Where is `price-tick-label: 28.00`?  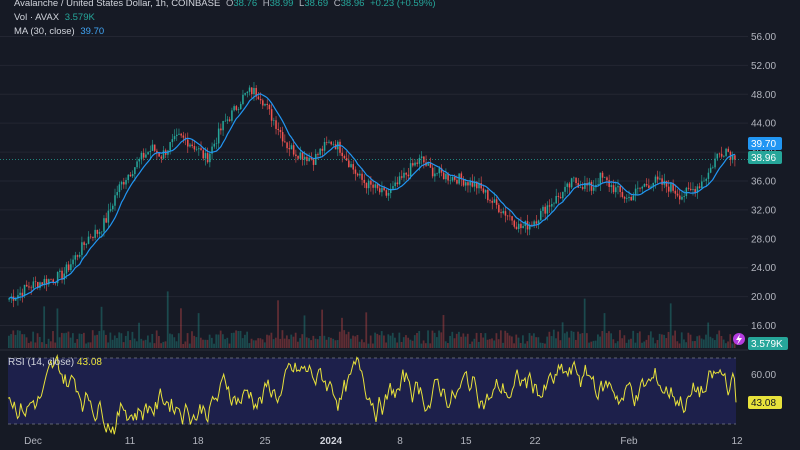
price-tick-label: 28.00 is located at coordinates (763, 239).